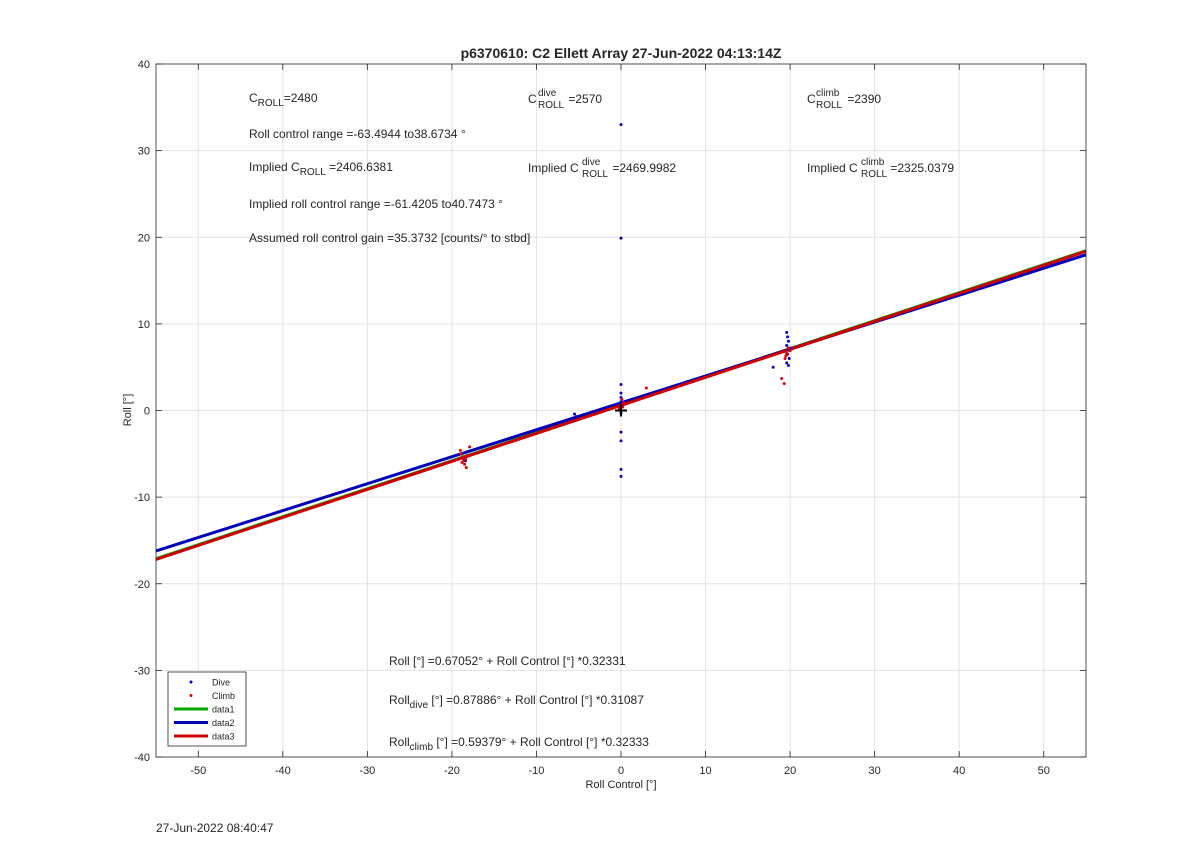 The image size is (1200, 851). I want to click on y-tick-label: 10, so click(144, 325).